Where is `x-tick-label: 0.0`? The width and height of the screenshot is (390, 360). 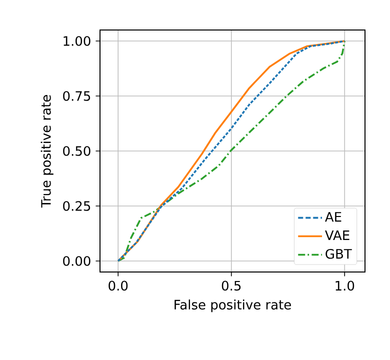
x-tick-label: 0.0 is located at coordinates (118, 285).